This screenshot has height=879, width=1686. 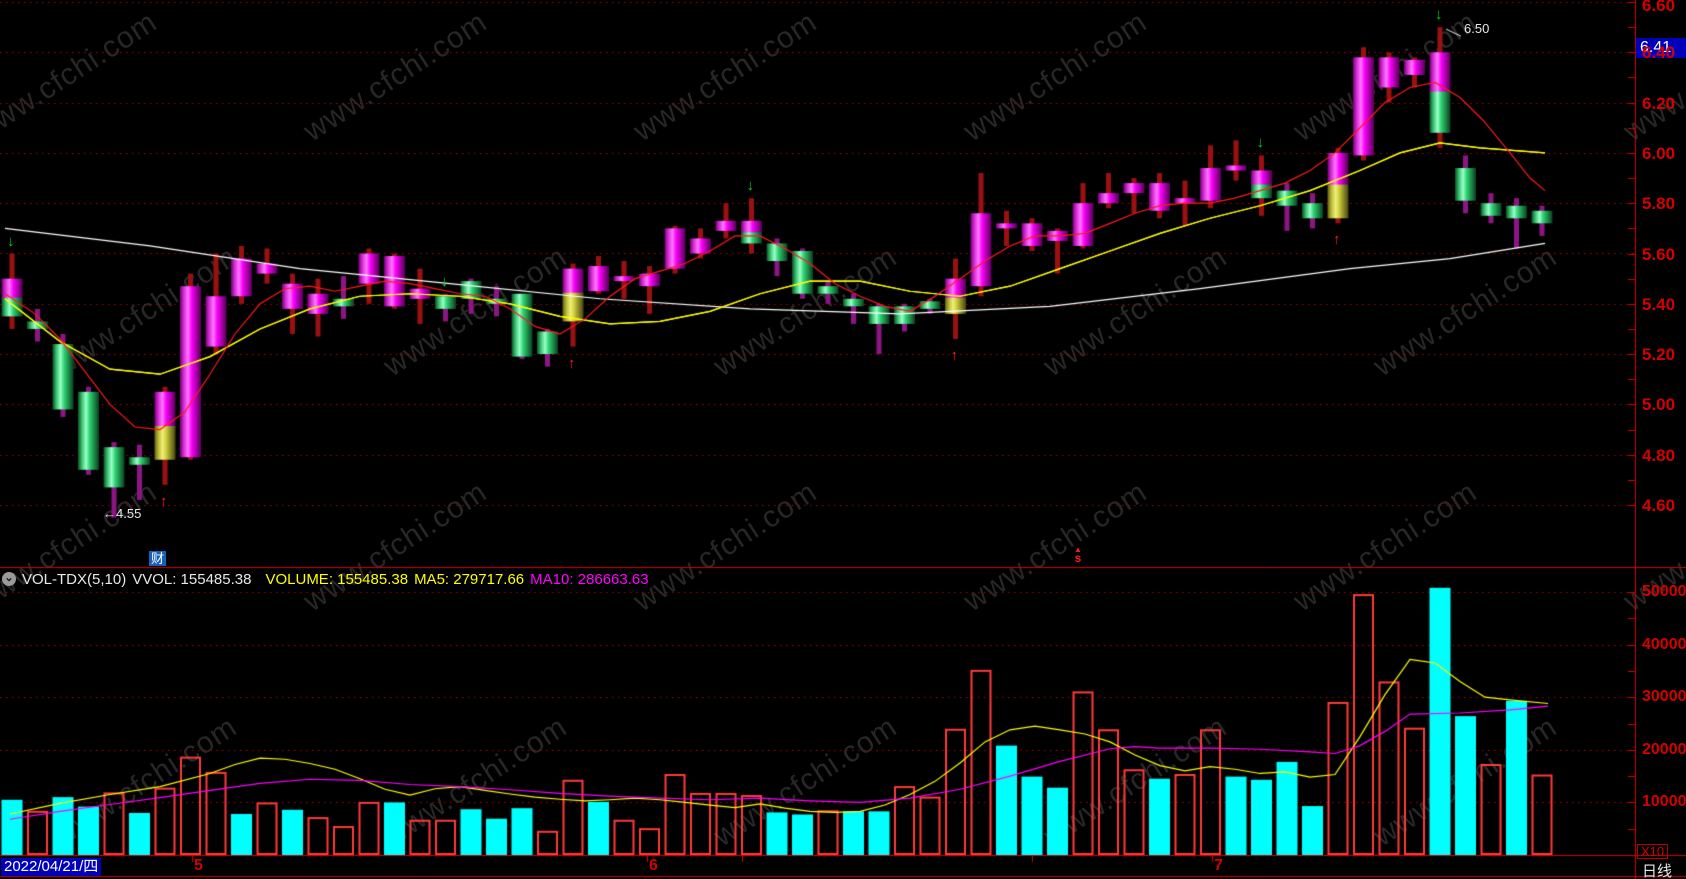 What do you see at coordinates (1477, 28) in the screenshot?
I see `high-price-annotation: 6.50` at bounding box center [1477, 28].